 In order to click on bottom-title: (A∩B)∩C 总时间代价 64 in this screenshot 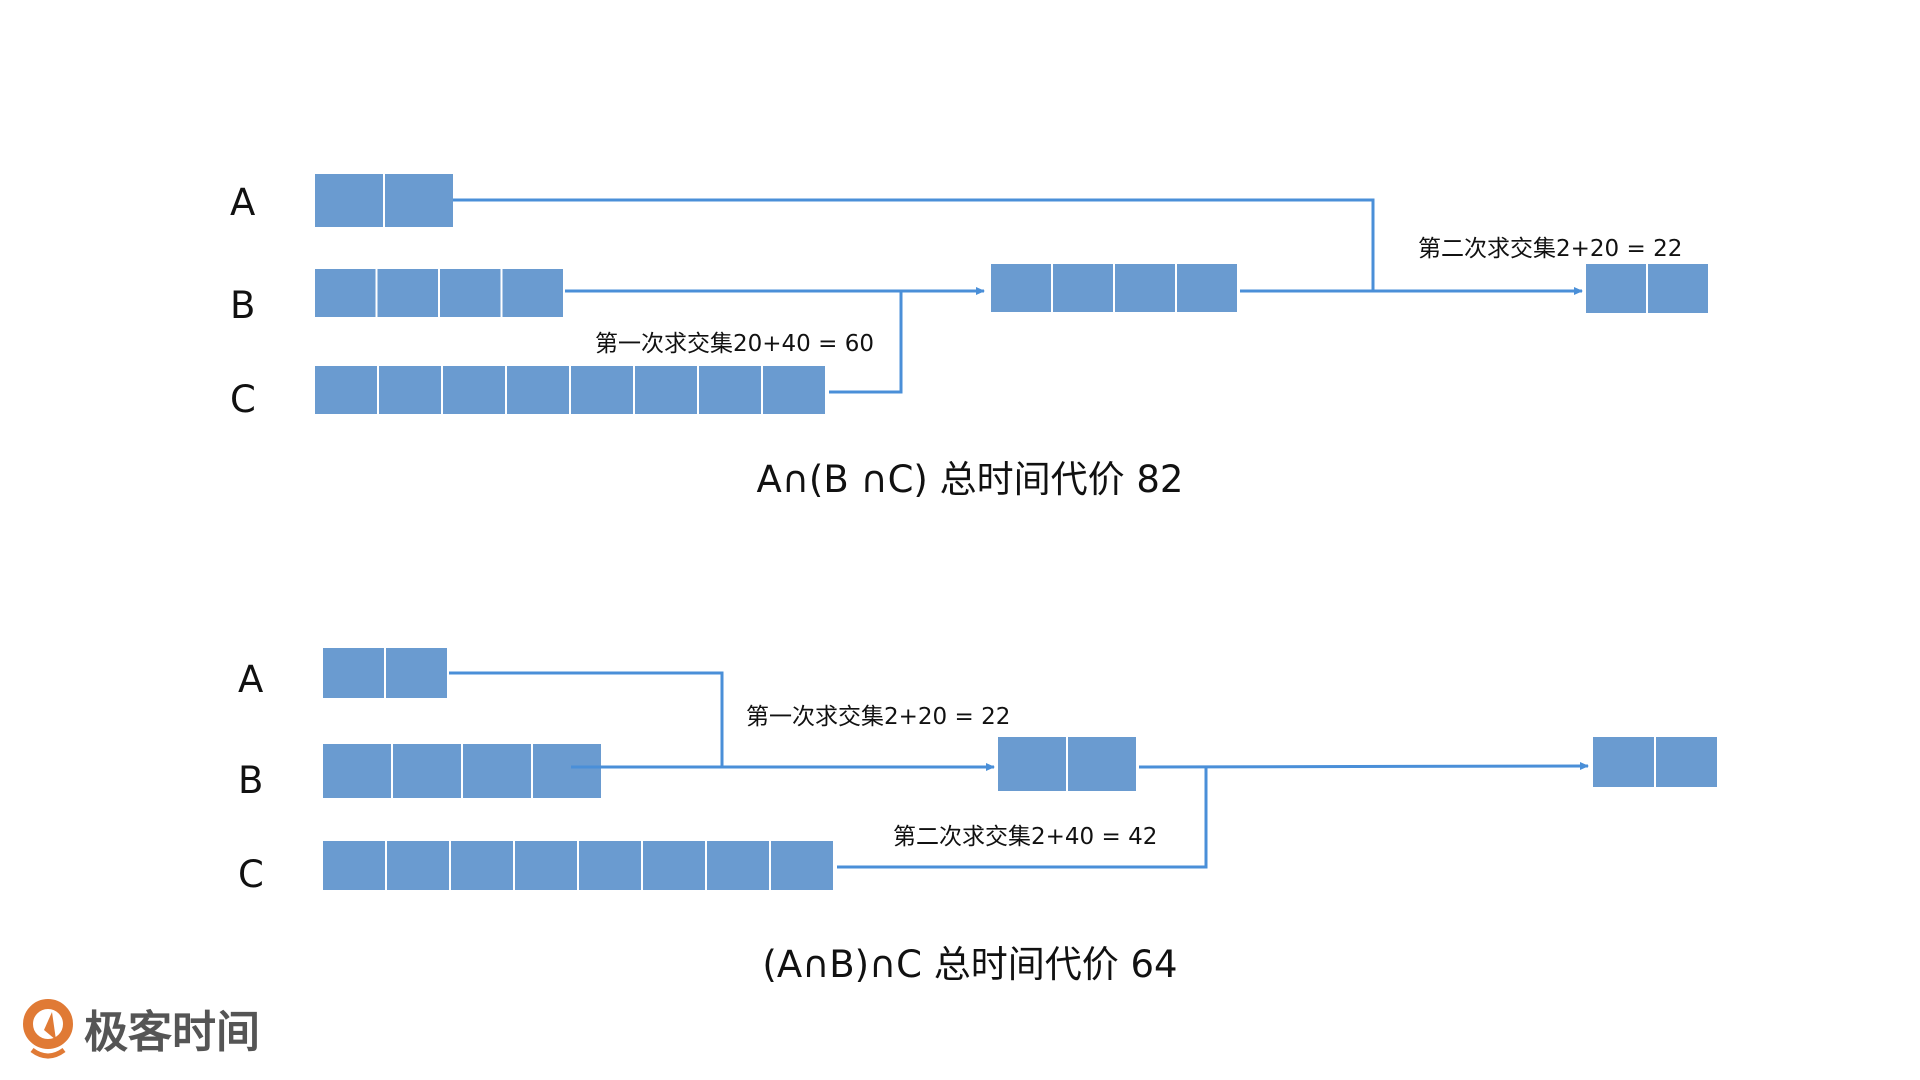, I will do `click(969, 964)`.